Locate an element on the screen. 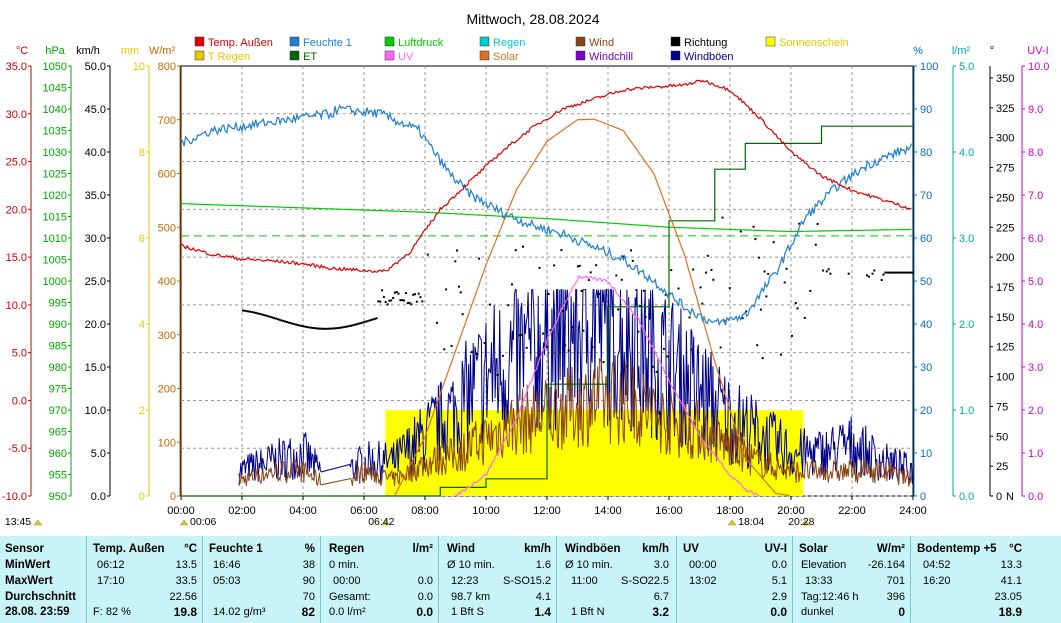 The image size is (1061, 623). boeen-avg10-value: 3.0 is located at coordinates (661, 565).